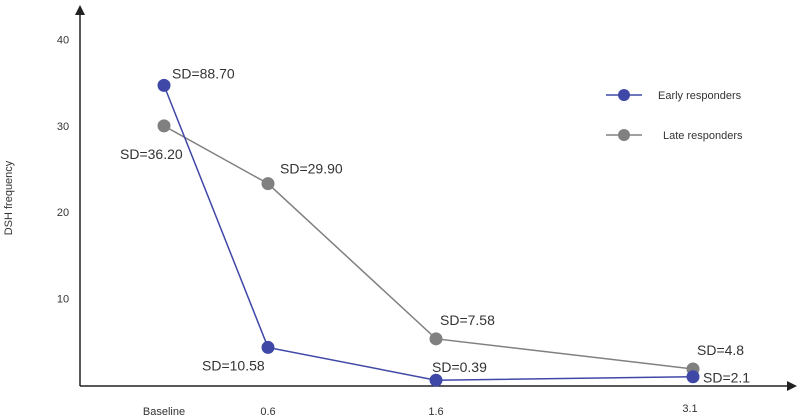  What do you see at coordinates (435, 412) in the screenshot?
I see `x-tick-label: 1.6` at bounding box center [435, 412].